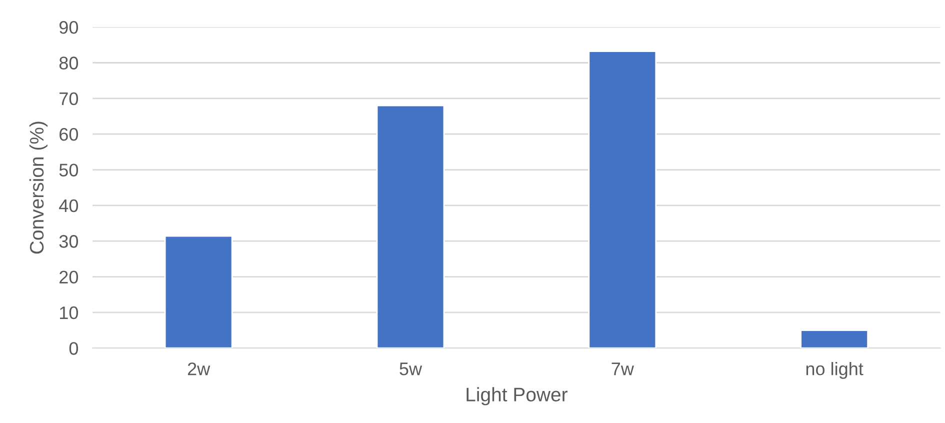 This screenshot has height=423, width=945. I want to click on y-tick-label: 10, so click(69, 313).